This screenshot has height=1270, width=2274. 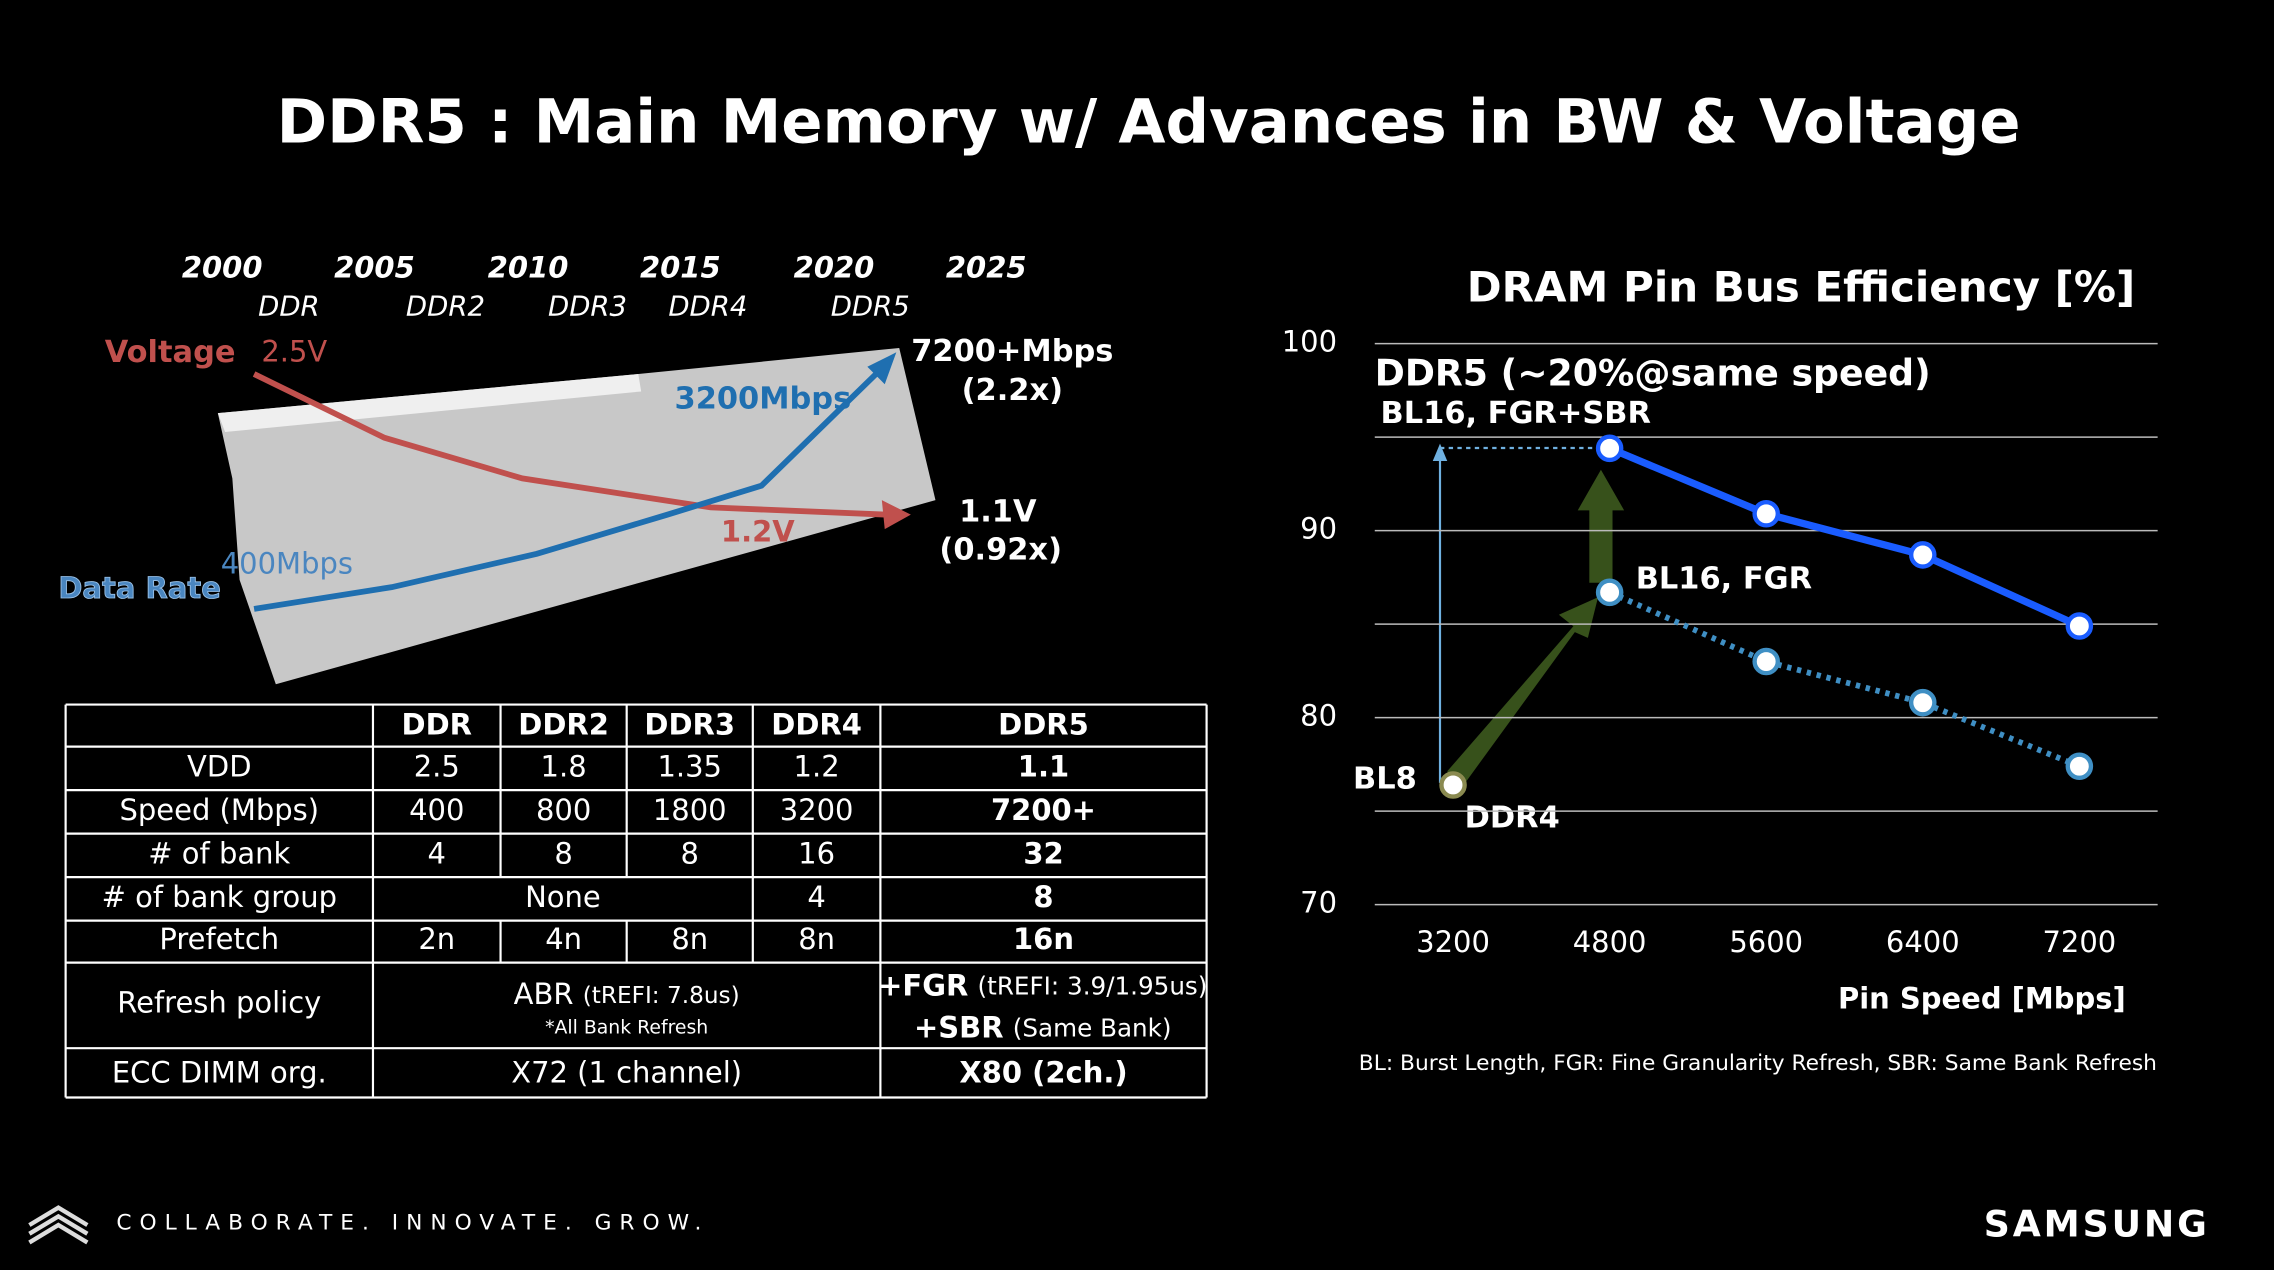 What do you see at coordinates (816, 724) in the screenshot?
I see `header-cell: DDR4` at bounding box center [816, 724].